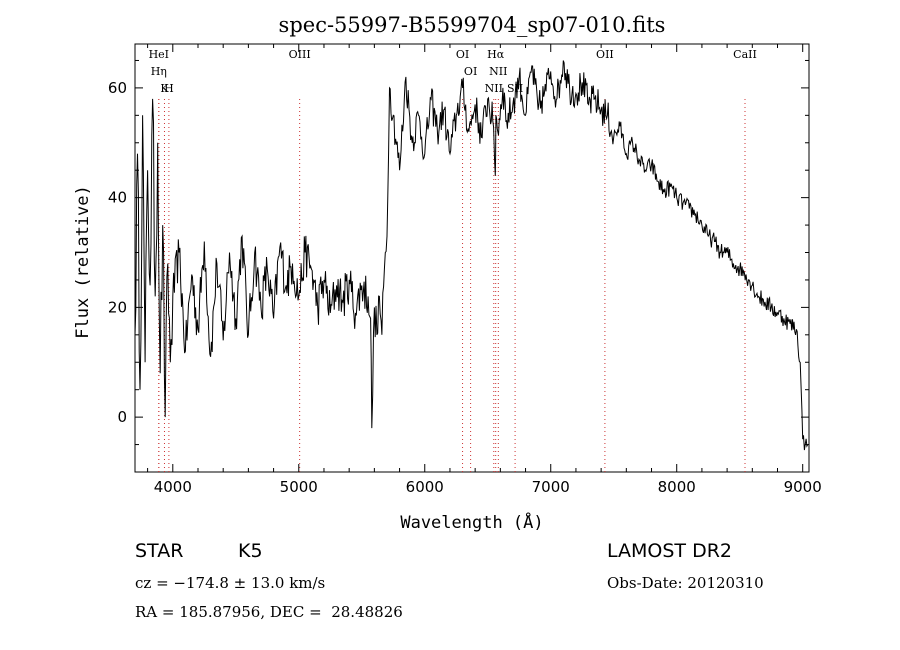 This screenshot has height=650, width=900. What do you see at coordinates (605, 54) in the screenshot?
I see `line-marker-label: OII` at bounding box center [605, 54].